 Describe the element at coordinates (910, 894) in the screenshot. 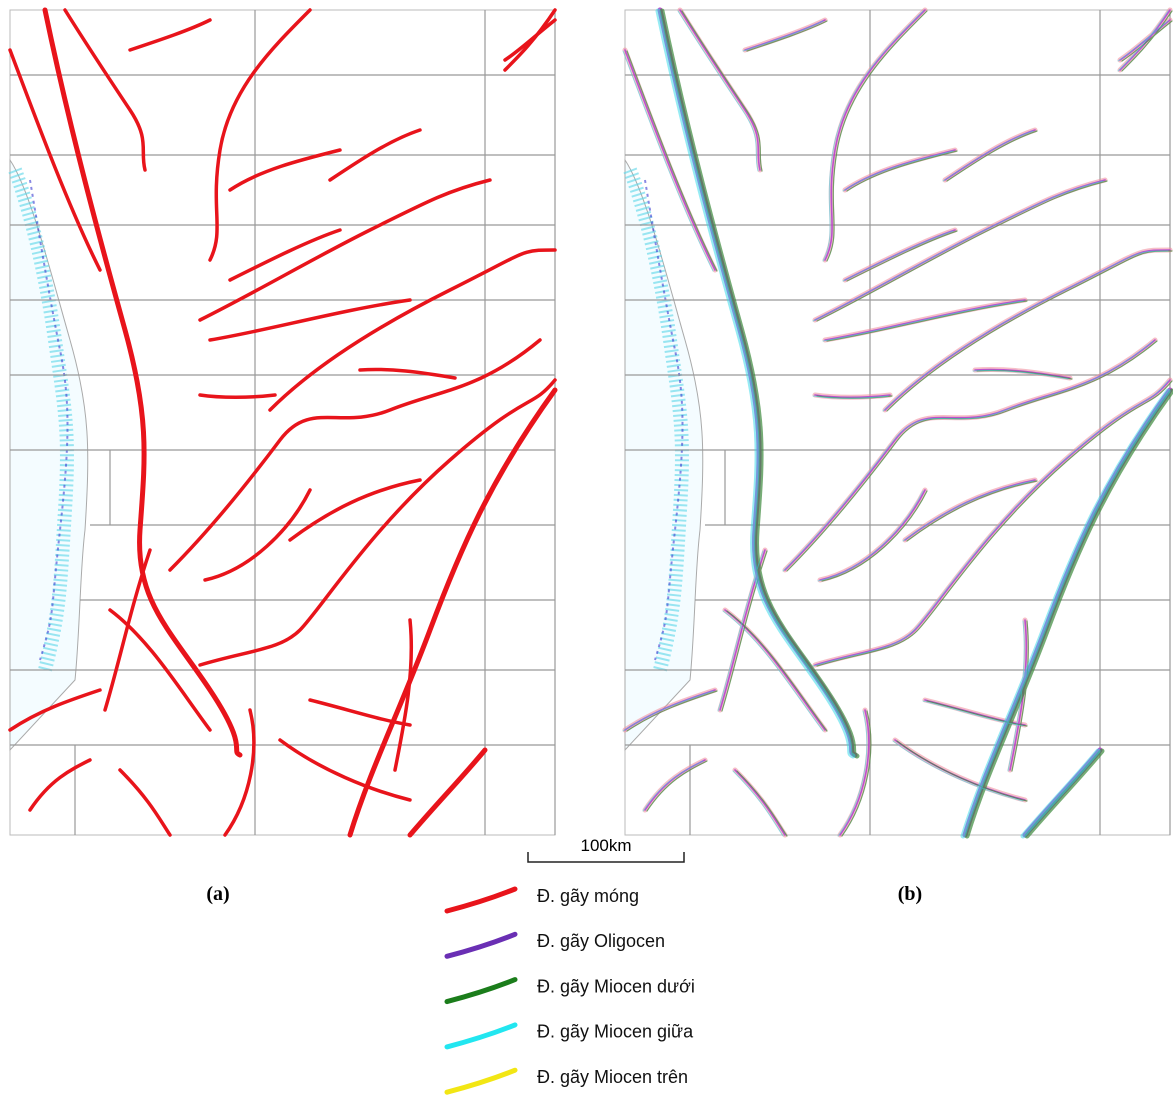

I see `panel-label: (b)` at that location.